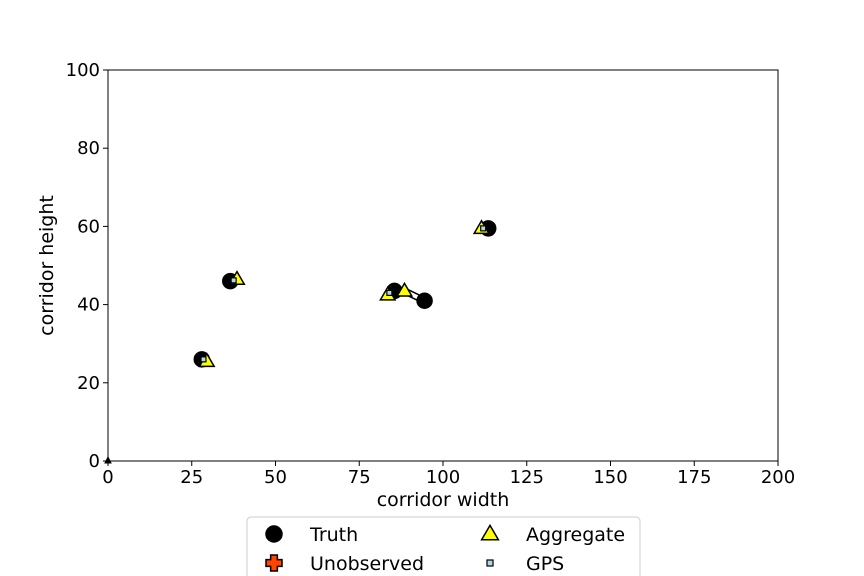 The height and width of the screenshot is (576, 864). What do you see at coordinates (610, 477) in the screenshot?
I see `x-tick-label: 150` at bounding box center [610, 477].